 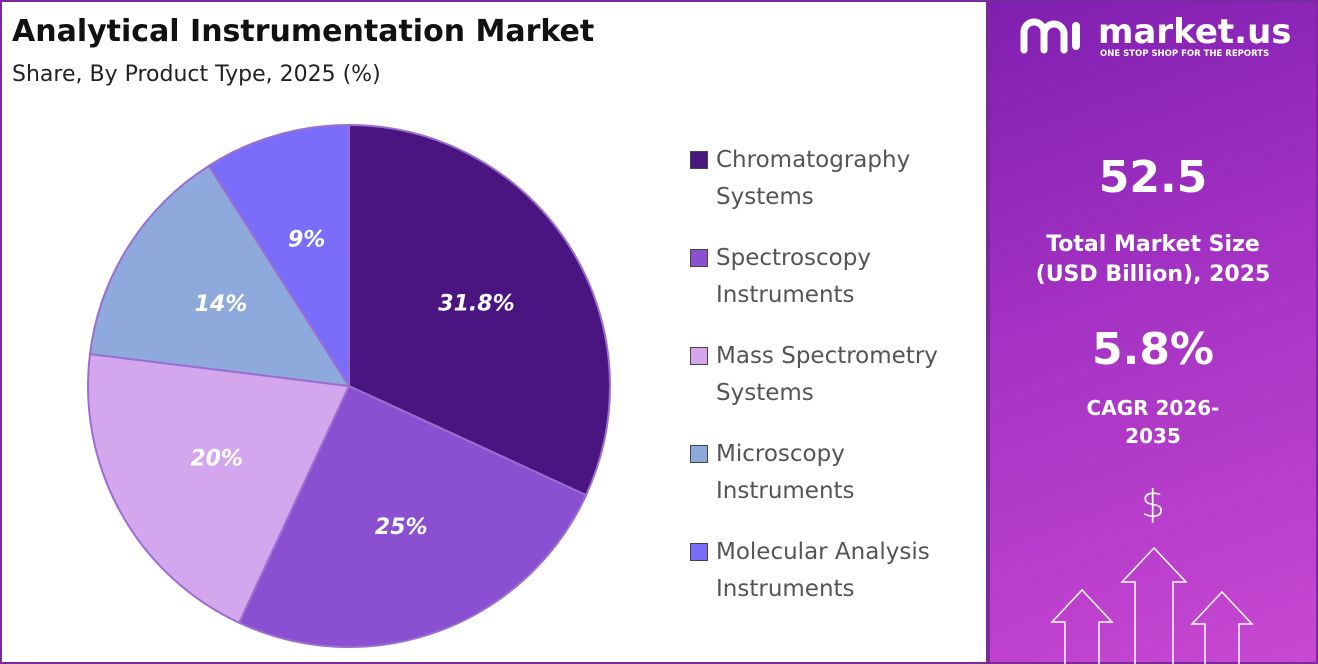 I want to click on legend-item: Mass Spectrometry Systems, so click(x=835, y=387).